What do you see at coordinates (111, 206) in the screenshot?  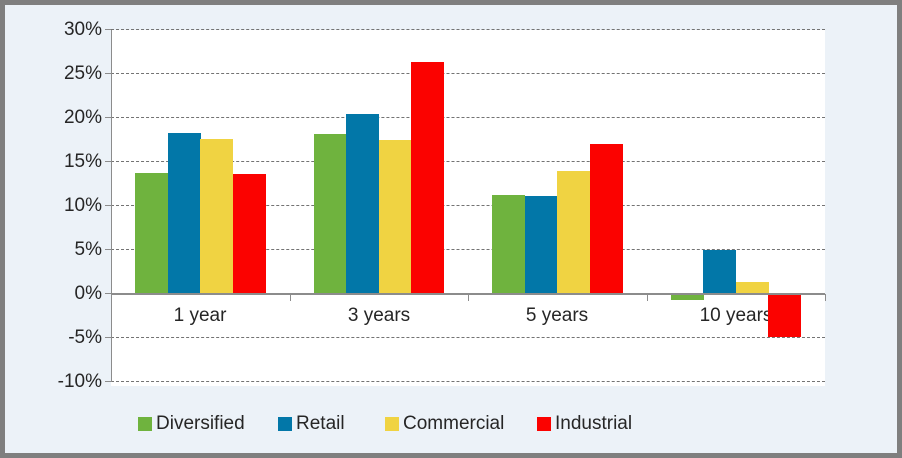 I see `y-axis-line` at bounding box center [111, 206].